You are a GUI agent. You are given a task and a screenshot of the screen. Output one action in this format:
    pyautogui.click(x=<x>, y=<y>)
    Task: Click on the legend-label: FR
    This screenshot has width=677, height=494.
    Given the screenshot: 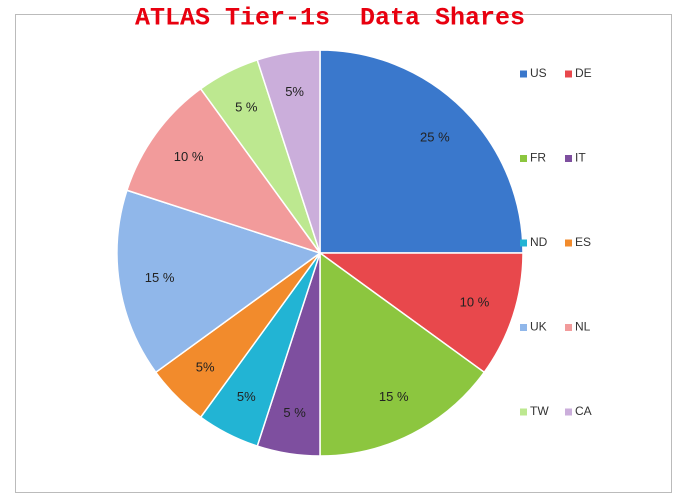 What is the action you would take?
    pyautogui.click(x=538, y=158)
    